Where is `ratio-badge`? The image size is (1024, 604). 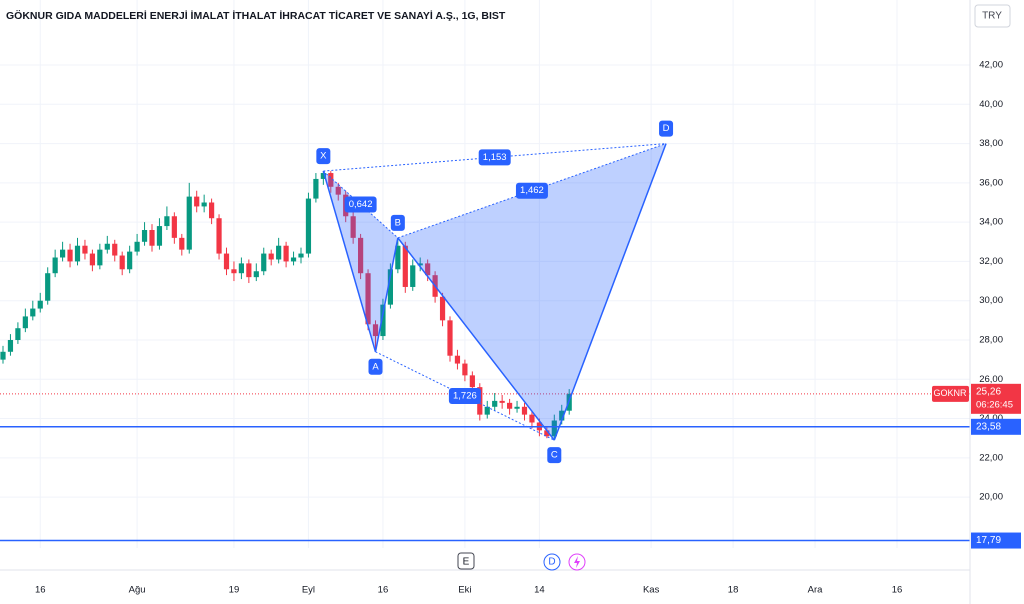
ratio-badge is located at coordinates (531, 190).